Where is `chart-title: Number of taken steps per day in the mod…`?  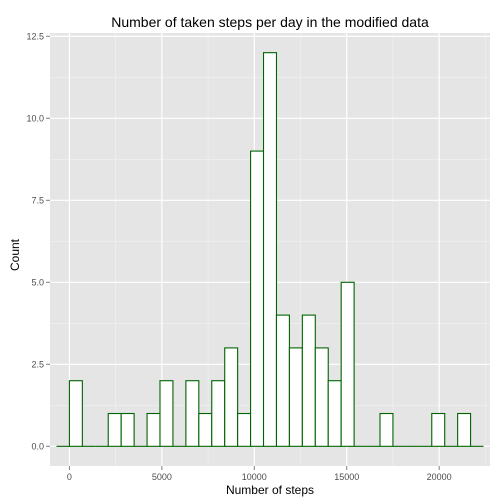 chart-title: Number of taken steps per day in the mod… is located at coordinates (270, 22).